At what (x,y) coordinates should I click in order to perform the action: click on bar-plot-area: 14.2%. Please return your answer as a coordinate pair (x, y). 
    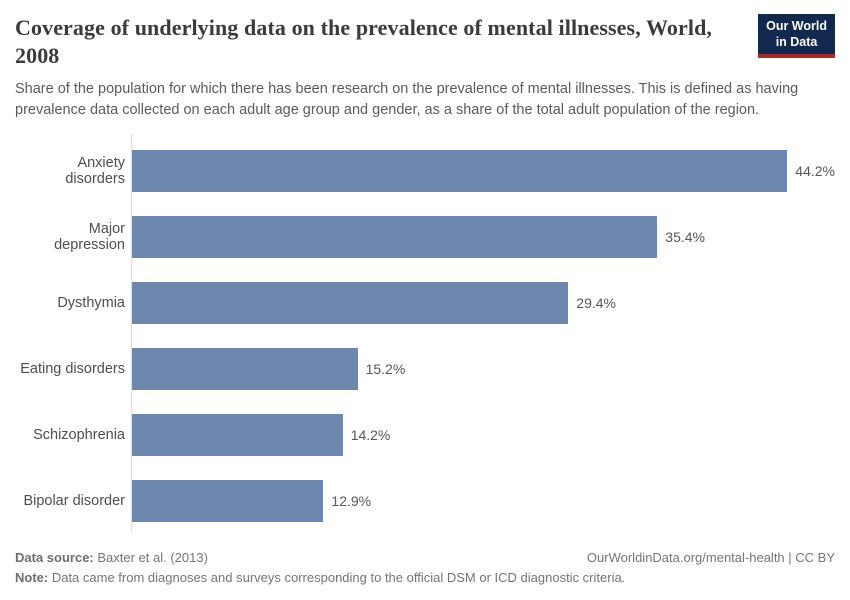
    Looking at the image, I should click on (480, 435).